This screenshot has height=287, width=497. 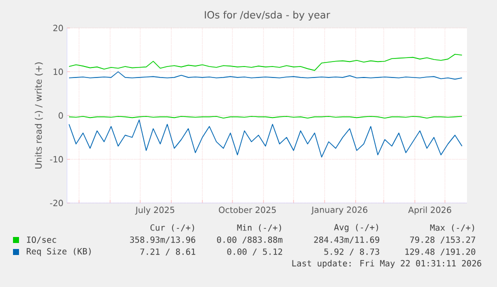 What do you see at coordinates (58, 28) in the screenshot?
I see `y-tick-label: 20` at bounding box center [58, 28].